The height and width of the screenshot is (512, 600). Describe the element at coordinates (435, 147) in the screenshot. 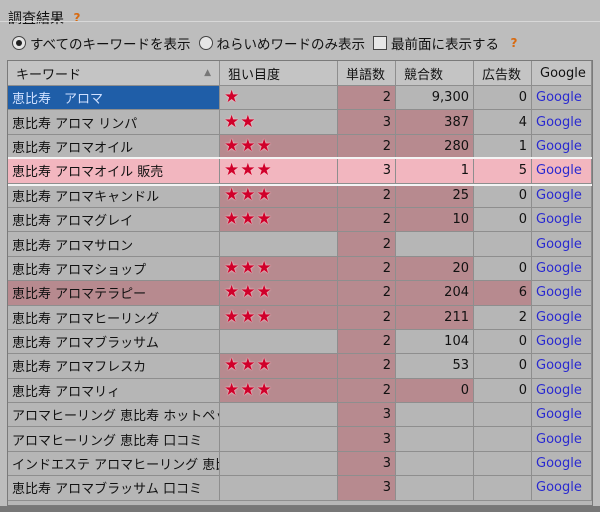

I see `competition-cell: 280` at that location.